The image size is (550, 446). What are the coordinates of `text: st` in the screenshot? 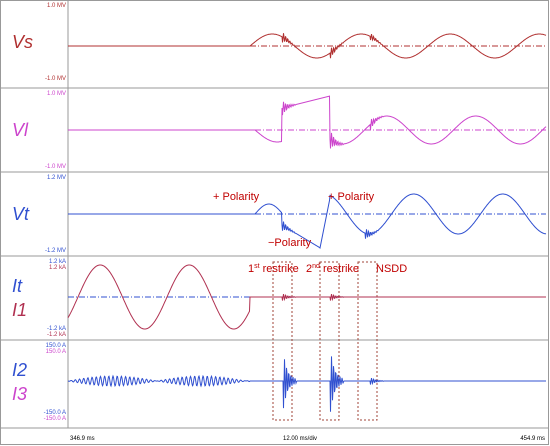 It's located at (257, 266).